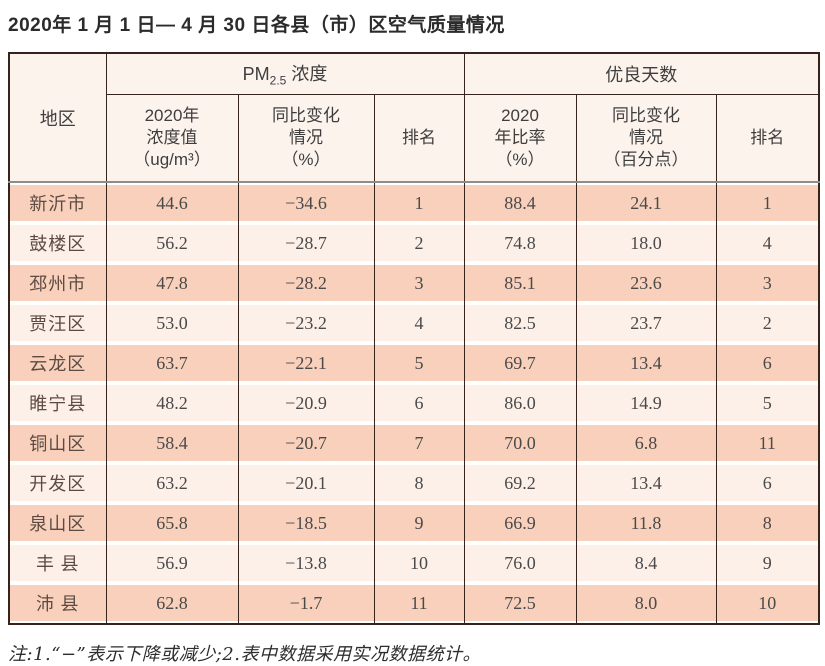 The height and width of the screenshot is (666, 825). I want to click on cell-pm-rank: 8, so click(419, 483).